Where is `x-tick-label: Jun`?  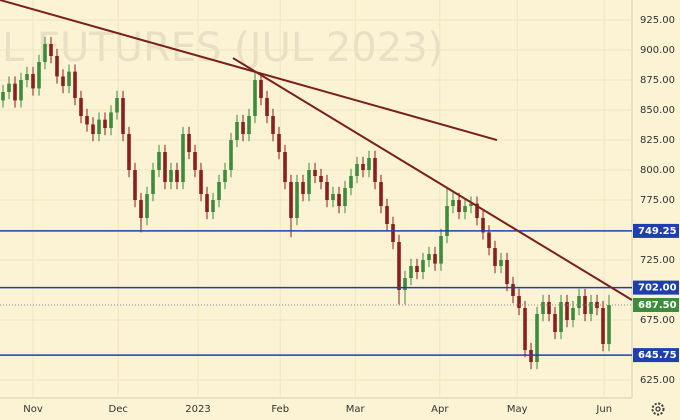 x-tick-label: Jun is located at coordinates (603, 409).